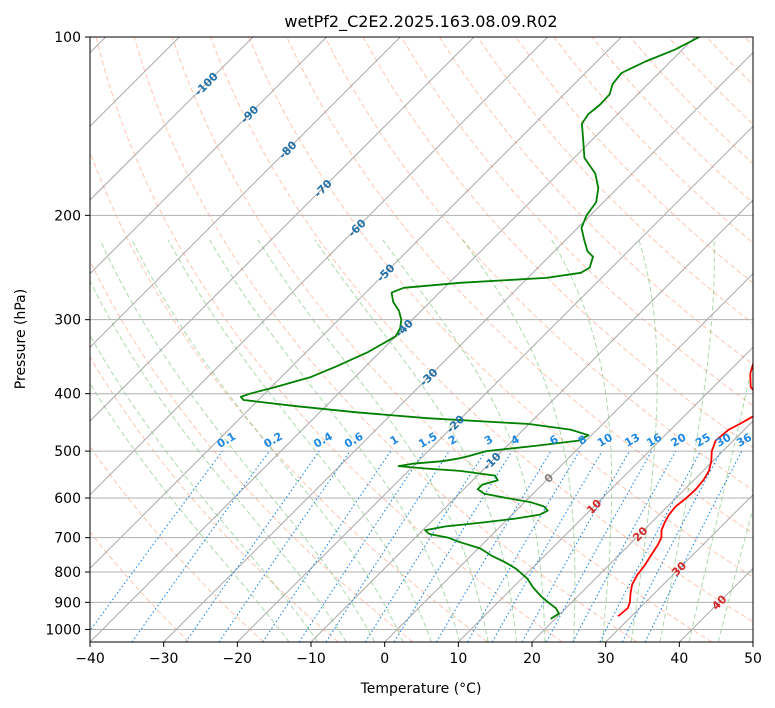  What do you see at coordinates (164, 659) in the screenshot?
I see `x-tick-label: −30` at bounding box center [164, 659].